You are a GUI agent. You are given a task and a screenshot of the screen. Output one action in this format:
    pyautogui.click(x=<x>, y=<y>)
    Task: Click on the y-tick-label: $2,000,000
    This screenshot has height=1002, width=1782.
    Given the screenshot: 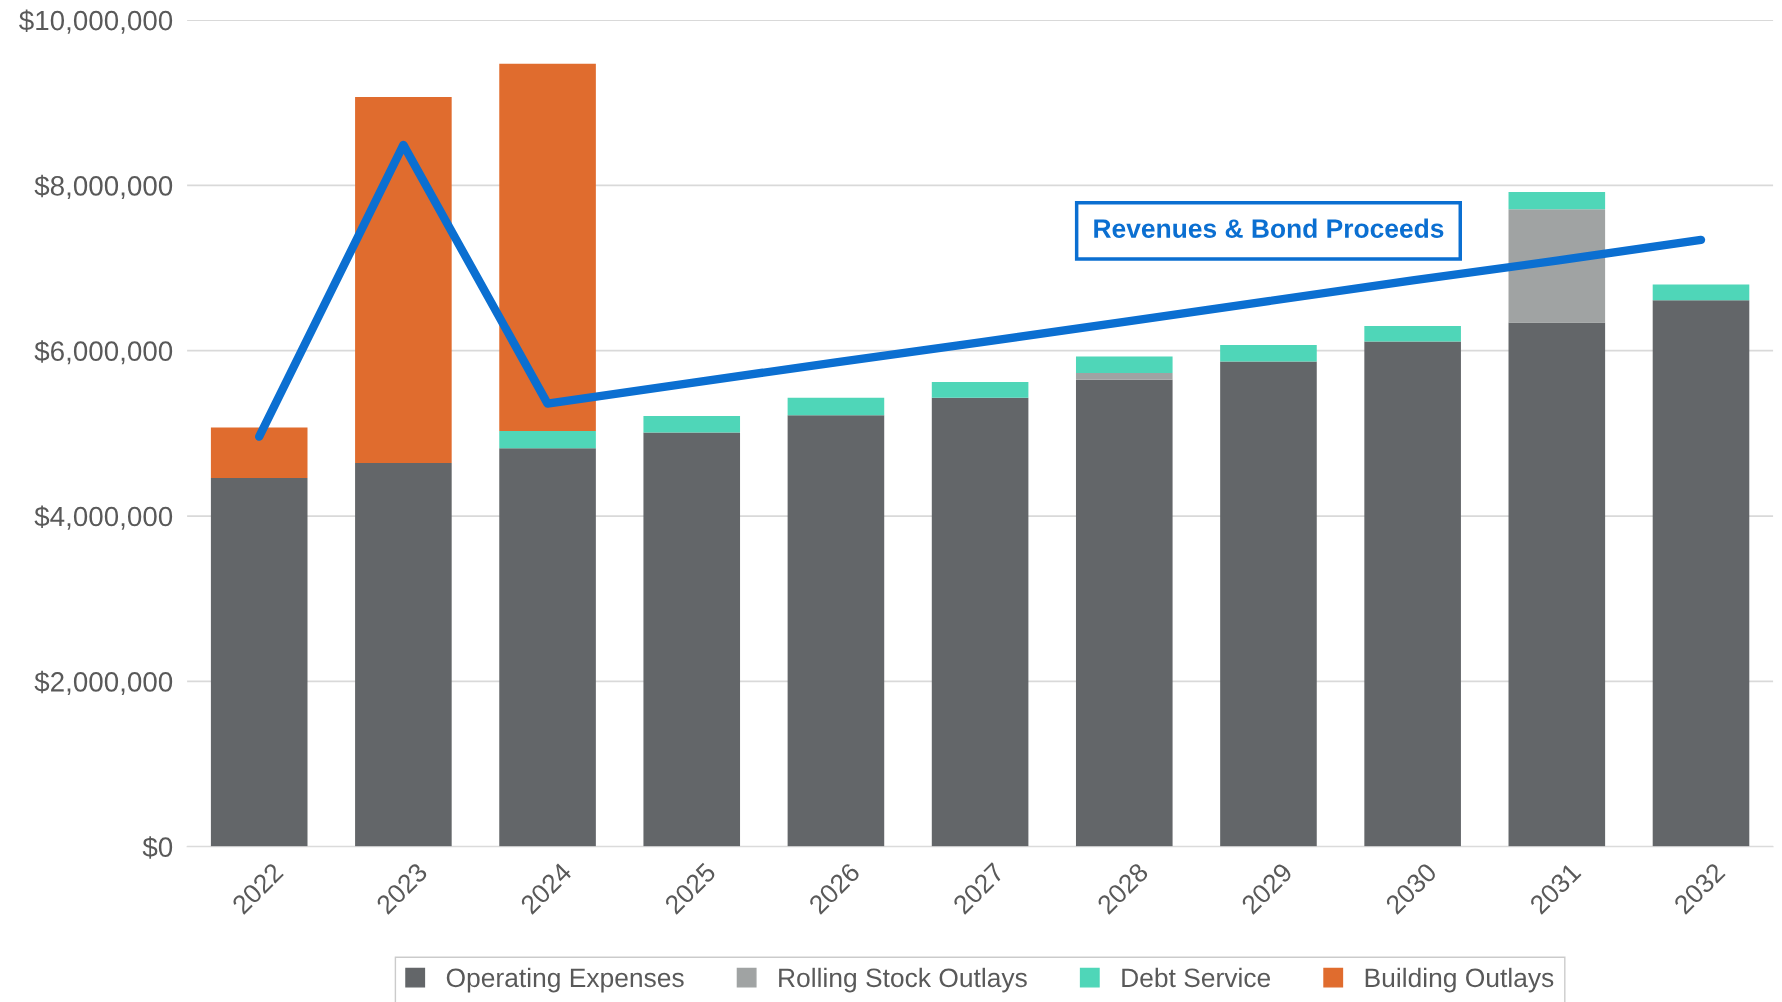 What is the action you would take?
    pyautogui.click(x=103, y=682)
    